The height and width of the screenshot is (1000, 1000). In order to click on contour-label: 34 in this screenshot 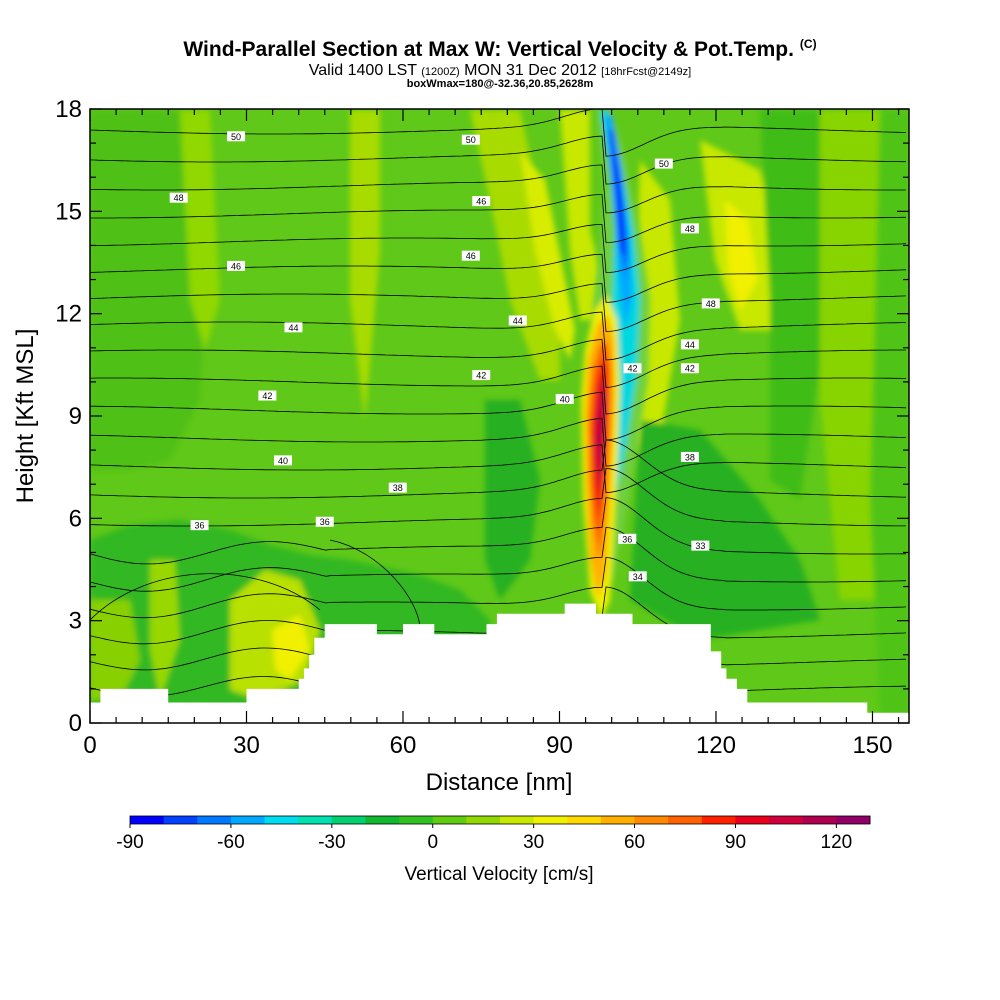, I will do `click(638, 577)`.